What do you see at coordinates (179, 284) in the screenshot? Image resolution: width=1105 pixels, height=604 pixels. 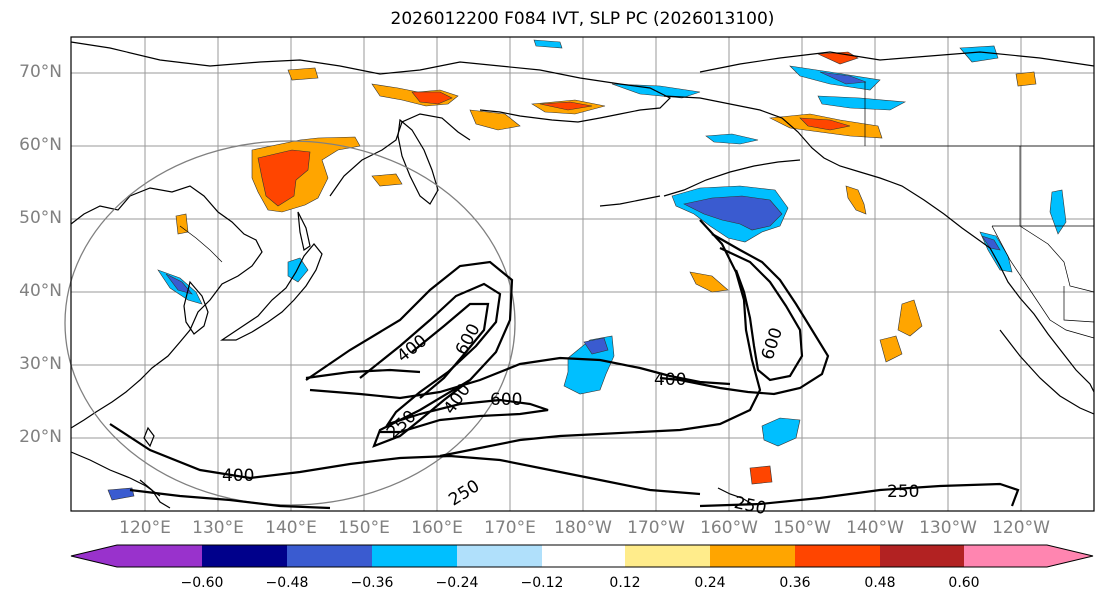 I see `ivt-patch-east-asia-core` at bounding box center [179, 284].